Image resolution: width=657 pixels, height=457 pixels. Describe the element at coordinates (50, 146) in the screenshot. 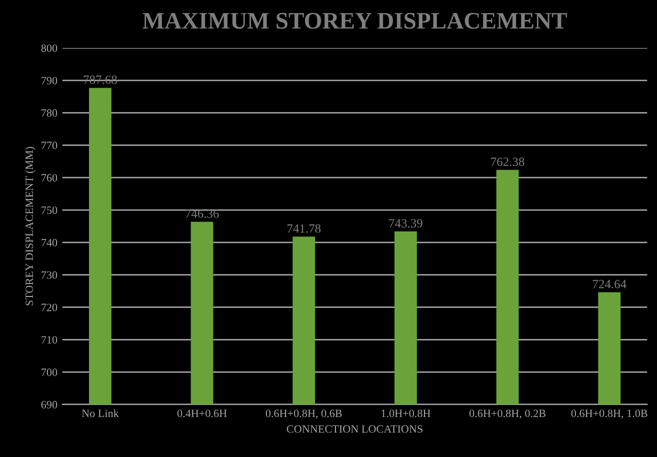

I see `y-tick-label: 770` at that location.